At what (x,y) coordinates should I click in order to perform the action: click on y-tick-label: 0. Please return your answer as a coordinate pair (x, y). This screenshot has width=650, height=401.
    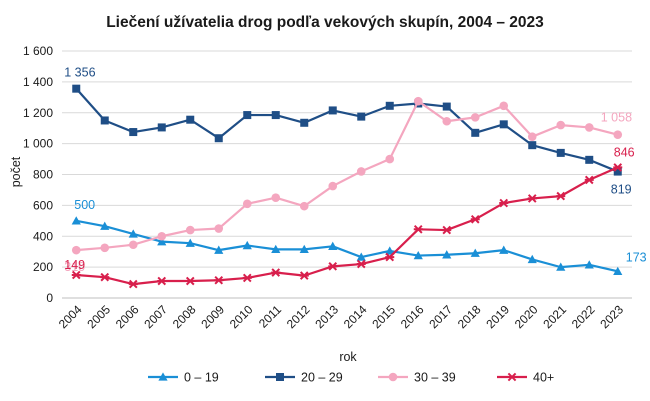
    Looking at the image, I should click on (49, 298).